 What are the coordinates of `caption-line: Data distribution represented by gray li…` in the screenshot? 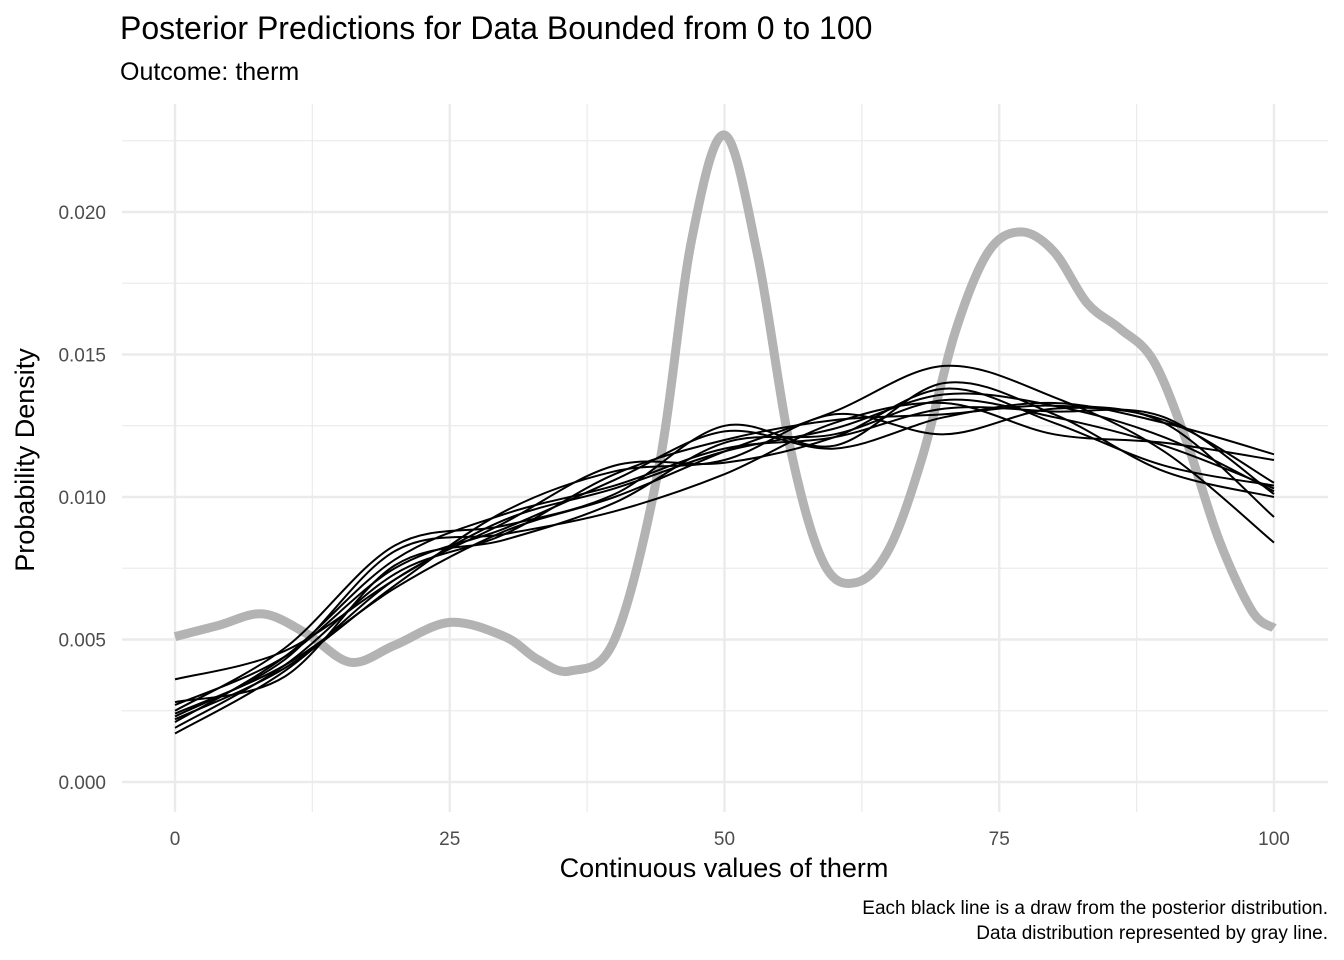 It's located at (1152, 933).